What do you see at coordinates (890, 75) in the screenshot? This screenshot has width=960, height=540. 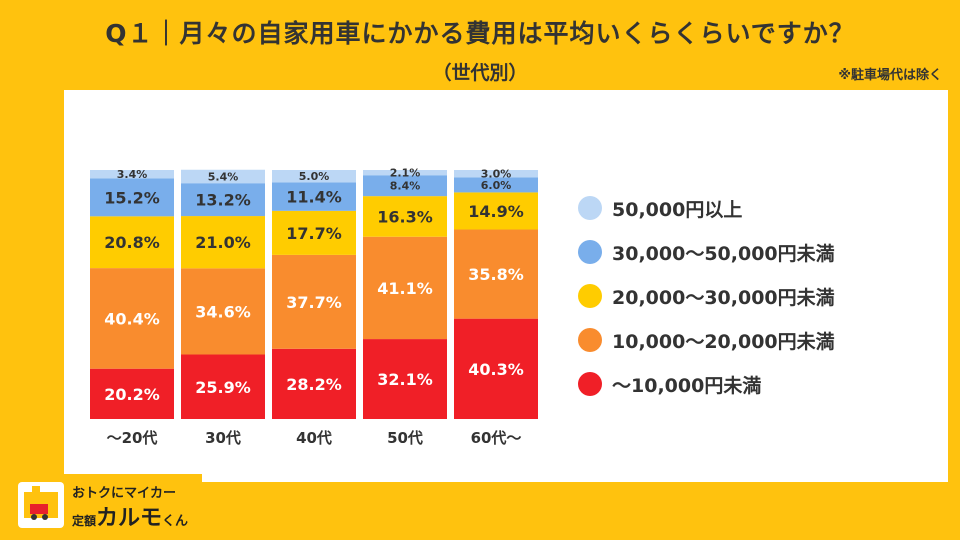 I see `footnote: ※駐車場代は除く` at bounding box center [890, 75].